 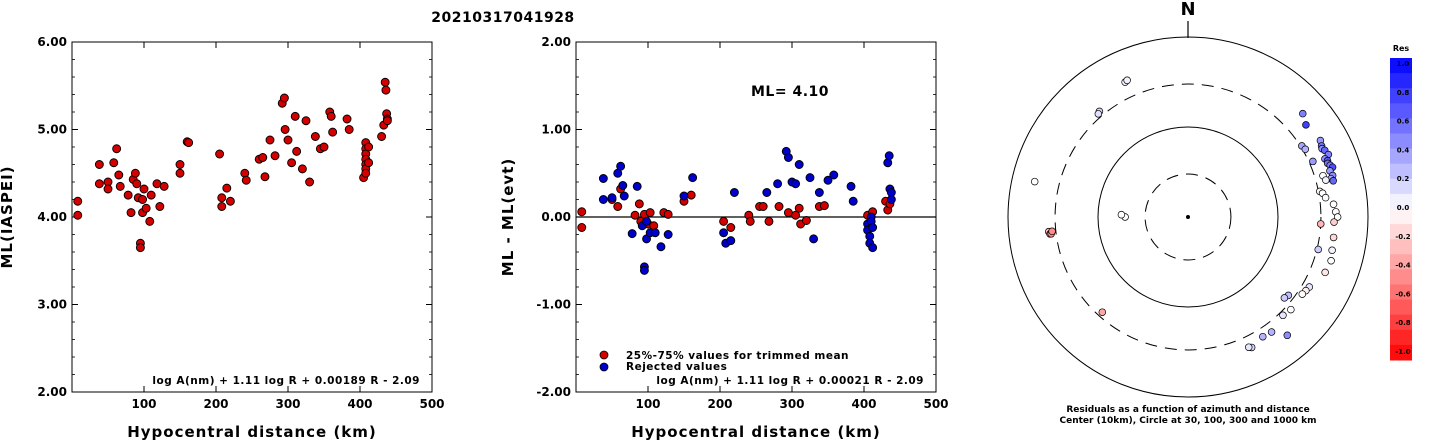 What do you see at coordinates (553, 392) in the screenshot?
I see `y-tick-label: -2.00` at bounding box center [553, 392].